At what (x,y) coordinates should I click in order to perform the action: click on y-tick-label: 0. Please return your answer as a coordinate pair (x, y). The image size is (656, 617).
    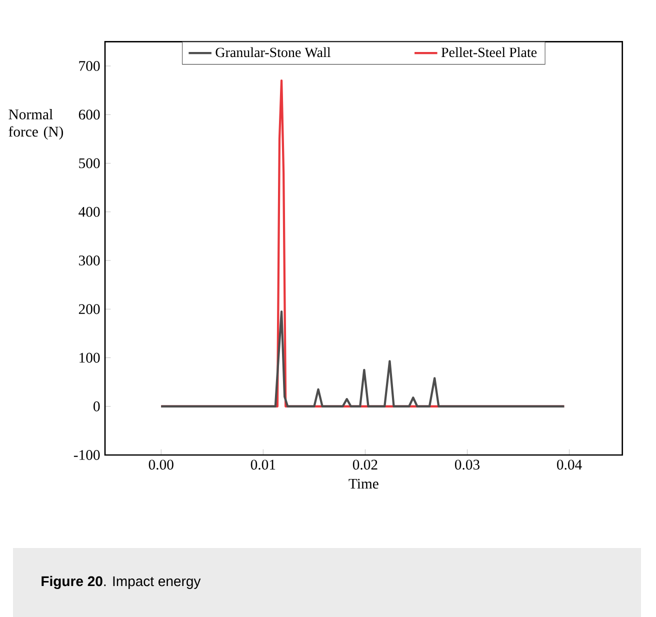
    Looking at the image, I should click on (97, 406).